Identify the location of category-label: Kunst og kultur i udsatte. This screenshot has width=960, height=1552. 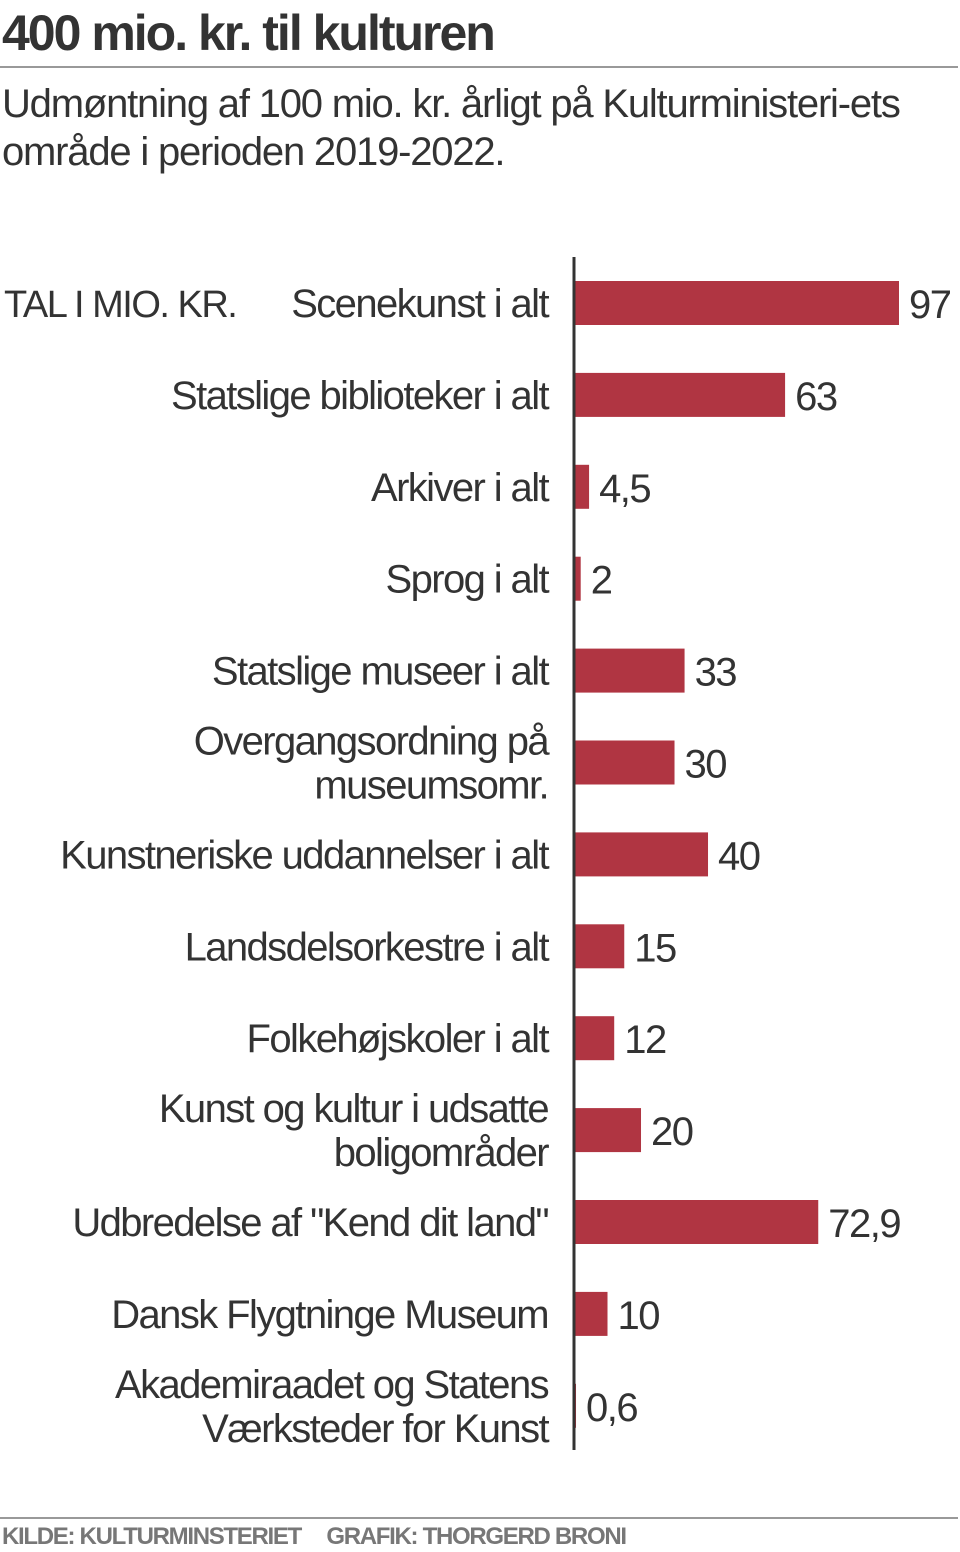
(353, 1109).